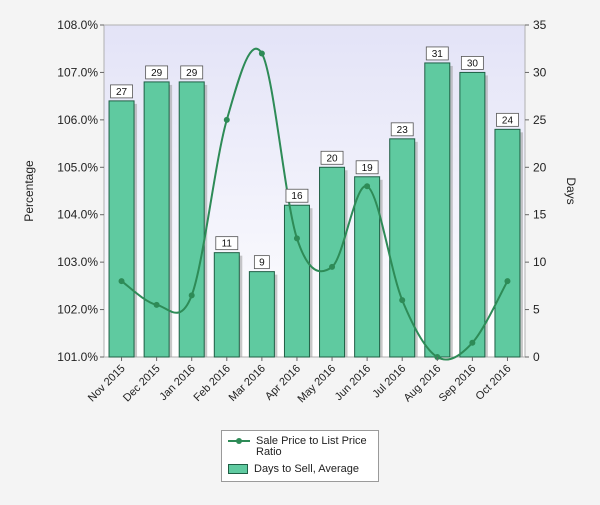 The image size is (600, 505). I want to click on legend-item-line: Sale Price to List Price Ratio, so click(301, 447).